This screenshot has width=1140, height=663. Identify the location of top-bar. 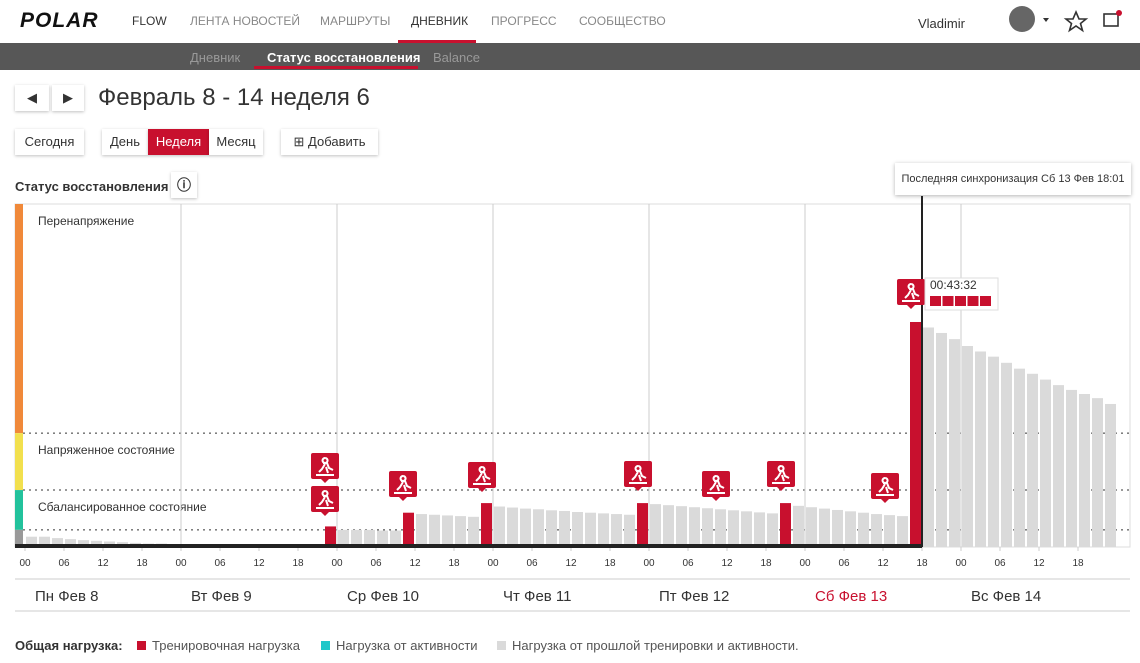
(570, 22).